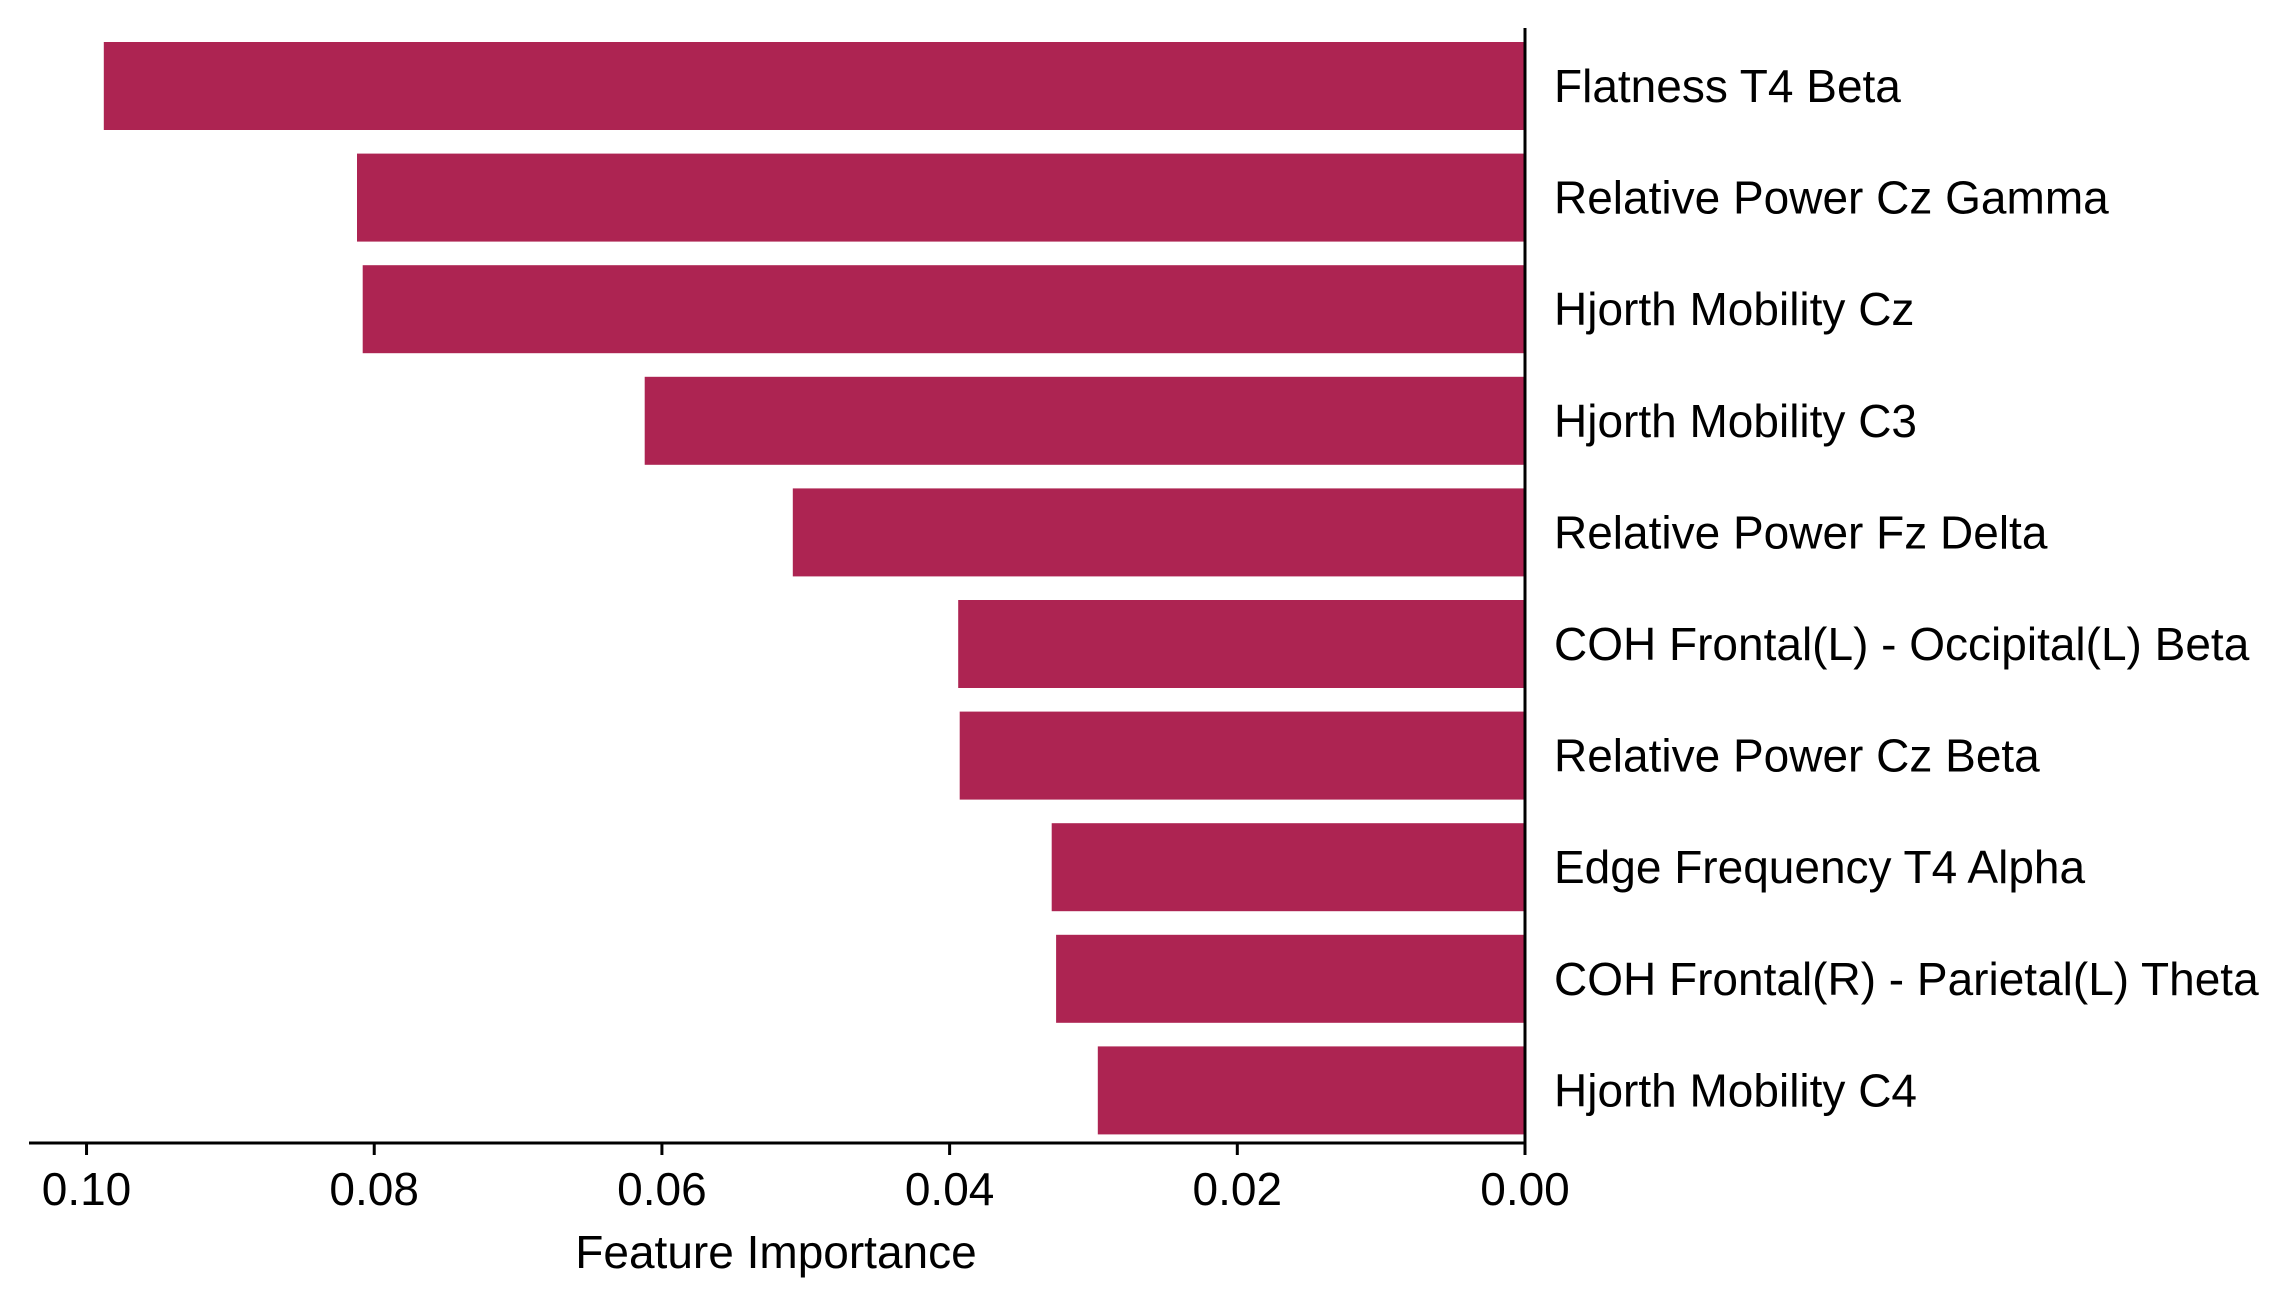 Image resolution: width=2278 pixels, height=1300 pixels. I want to click on category-label: Flatness T4 Beta, so click(1727, 86).